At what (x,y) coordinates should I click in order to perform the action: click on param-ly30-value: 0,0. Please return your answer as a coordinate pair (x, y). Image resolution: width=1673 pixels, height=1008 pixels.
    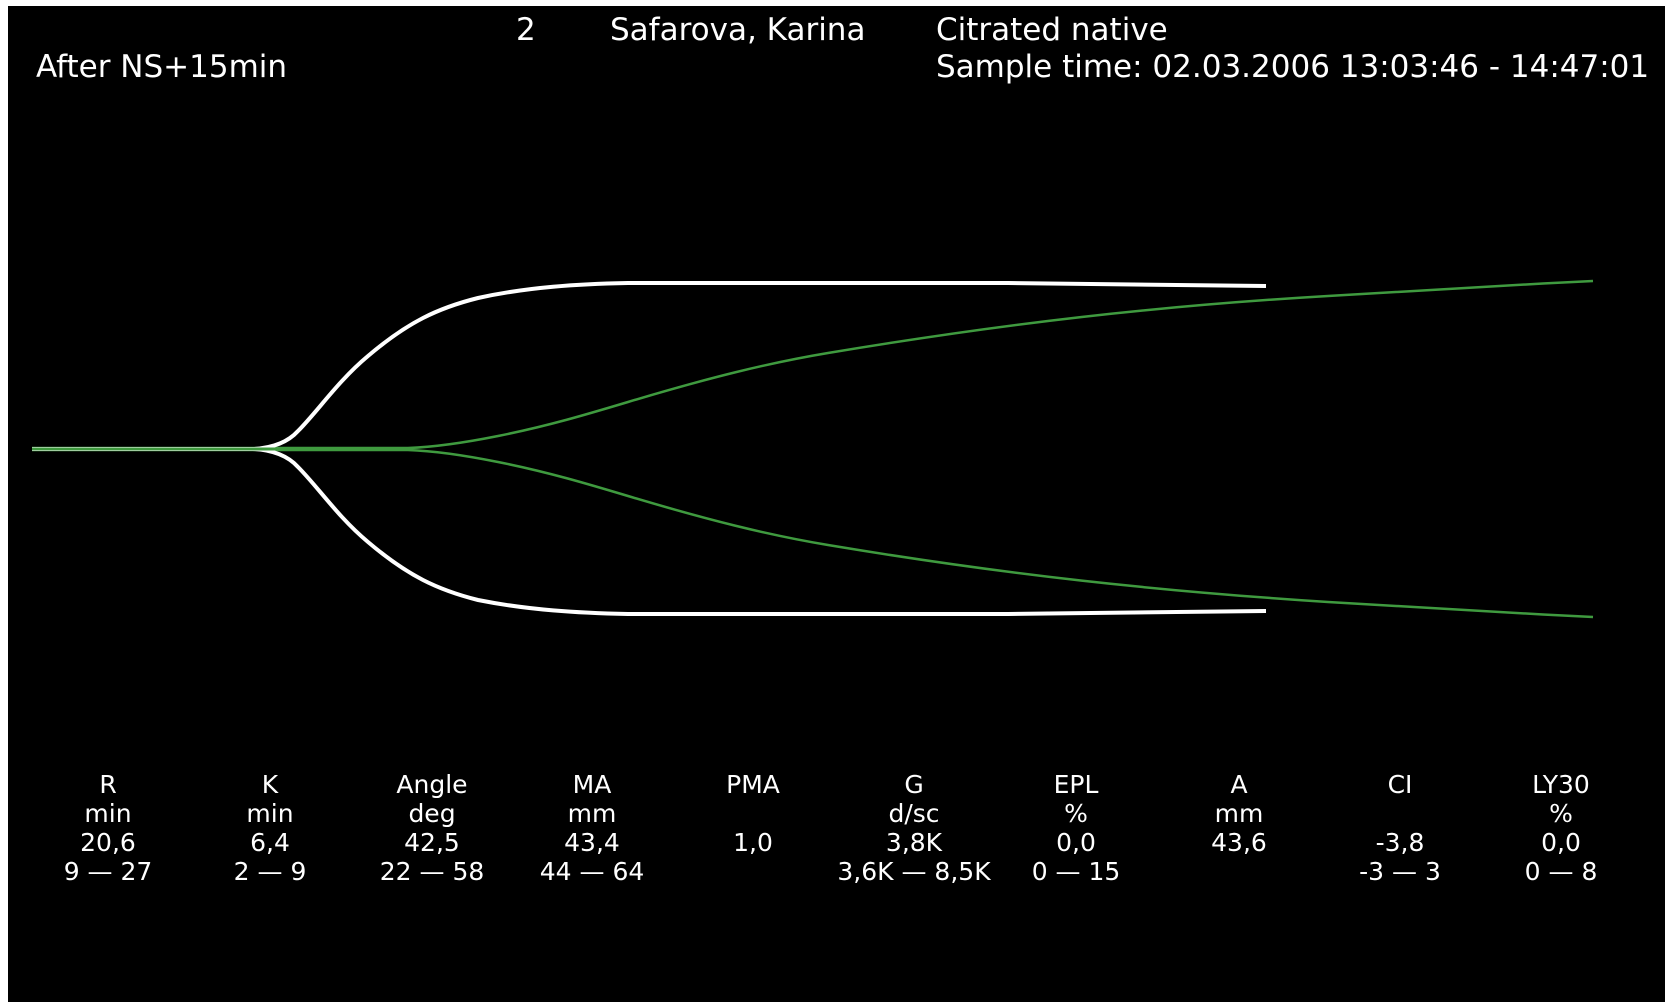
    Looking at the image, I should click on (1561, 842).